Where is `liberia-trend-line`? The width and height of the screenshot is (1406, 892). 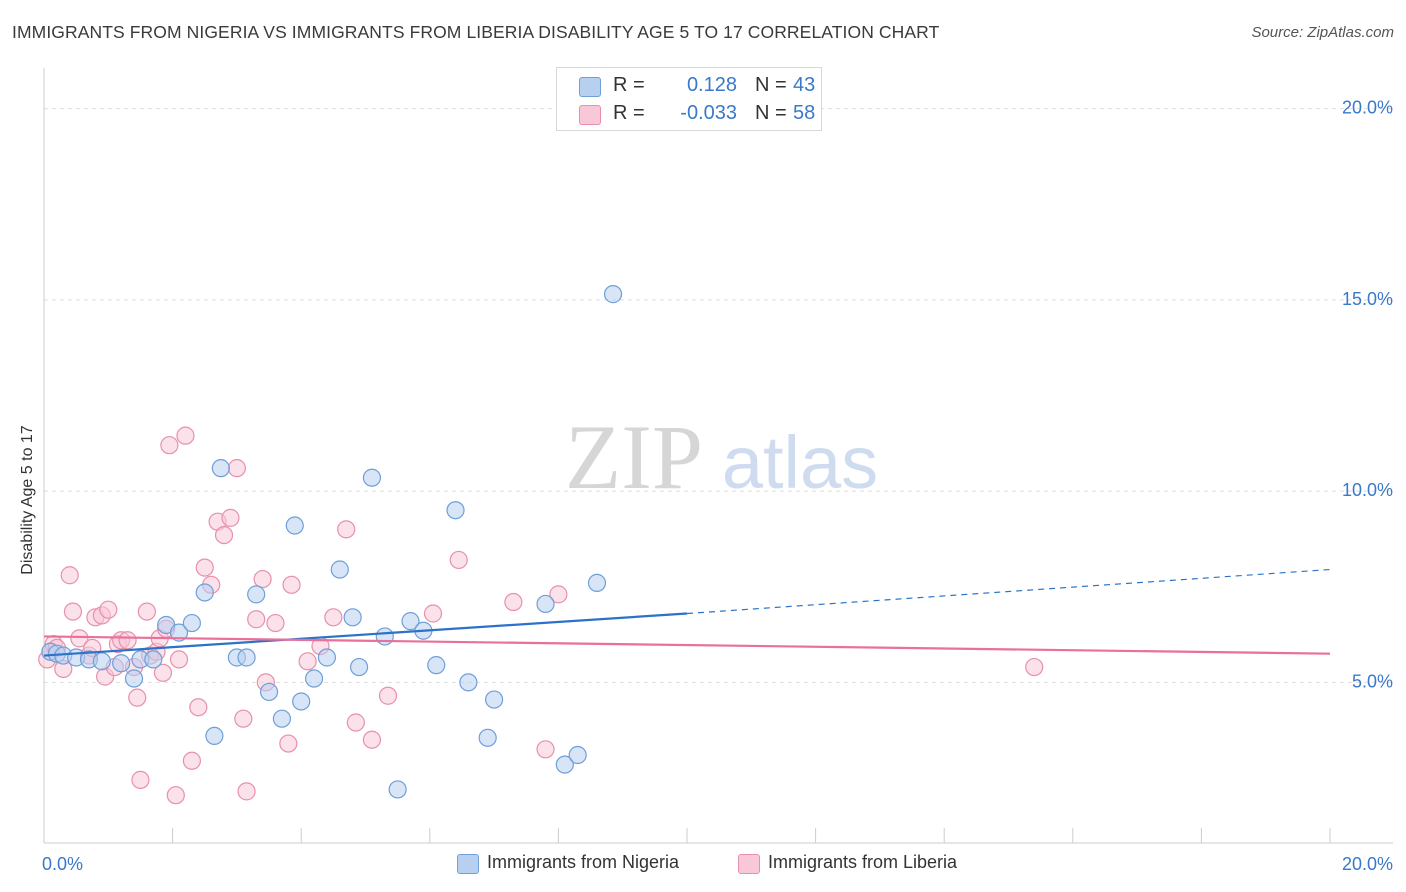
liberia-trend-line is located at coordinates (687, 645).